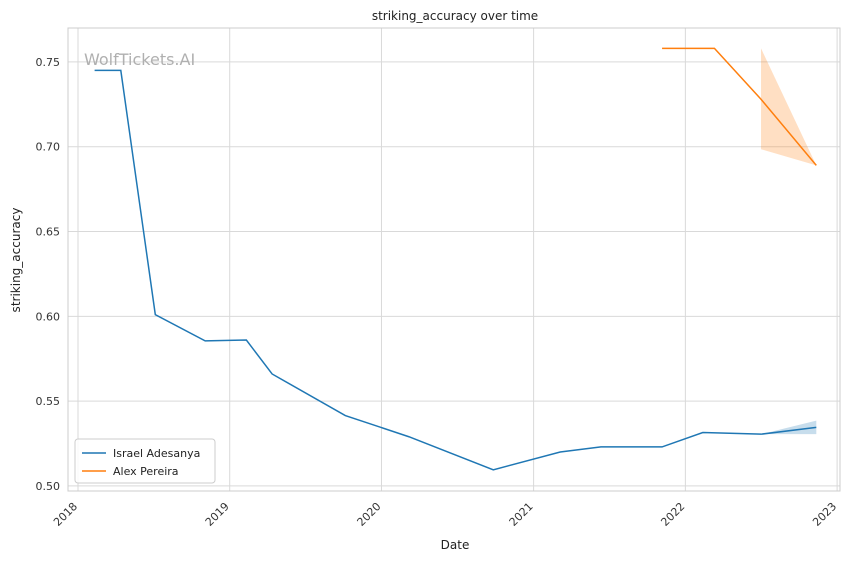  I want to click on x-tick-label: 2018, so click(65, 514).